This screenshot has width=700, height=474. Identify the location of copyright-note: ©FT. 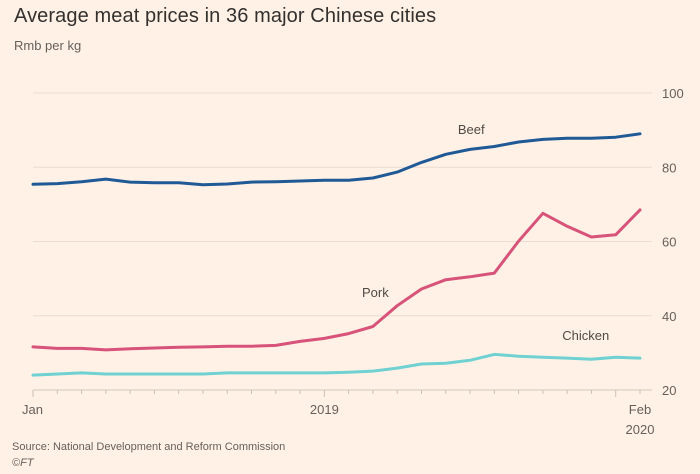
(23, 463).